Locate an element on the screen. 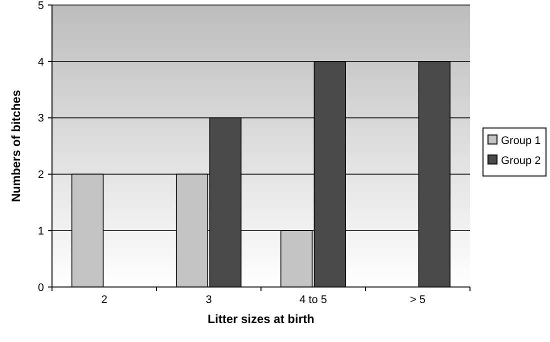 Image resolution: width=550 pixels, height=342 pixels. y-tick-label: 0 is located at coordinates (41, 288).